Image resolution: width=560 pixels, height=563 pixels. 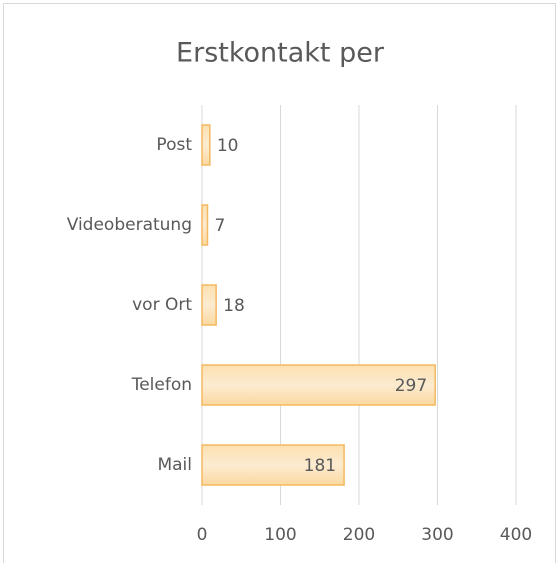 I want to click on data-label: 18, so click(x=234, y=306).